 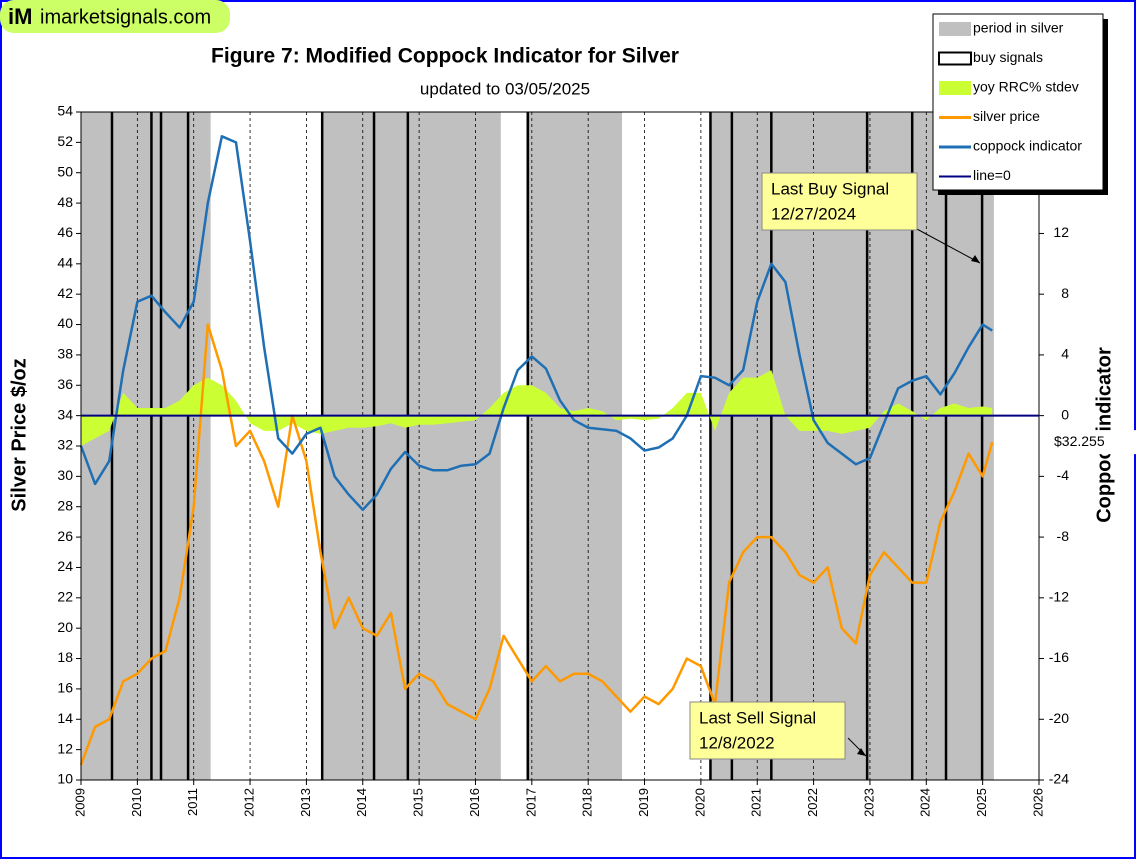 I want to click on x-tick-label: 2019, so click(x=643, y=802).